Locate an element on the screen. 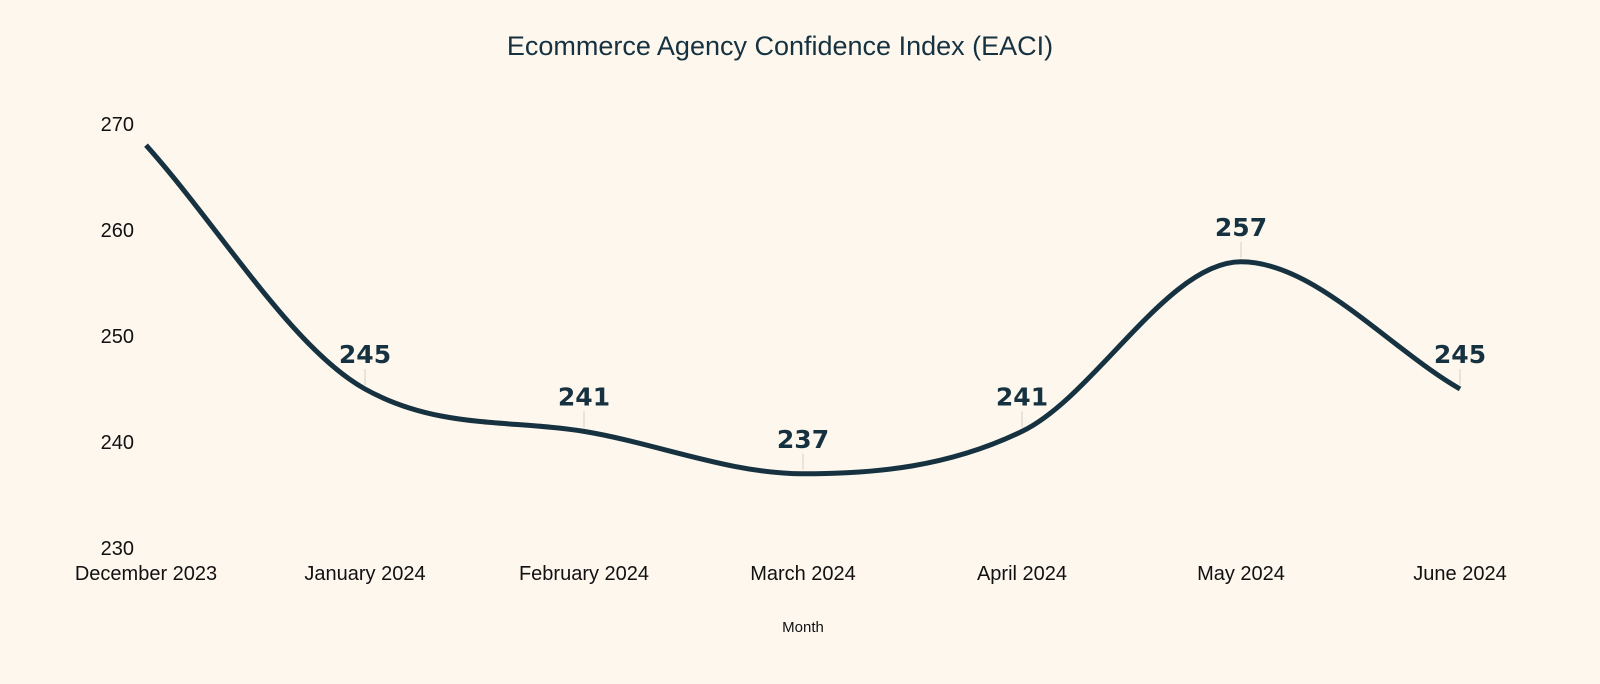 The width and height of the screenshot is (1600, 684). y-tick-label: 260 is located at coordinates (117, 231).